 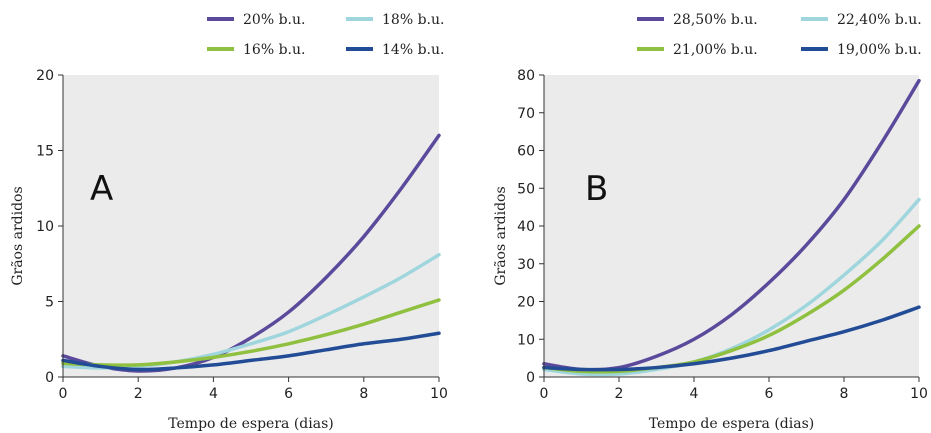 I want to click on legend-label-4: 14% b.u., so click(x=413, y=50).